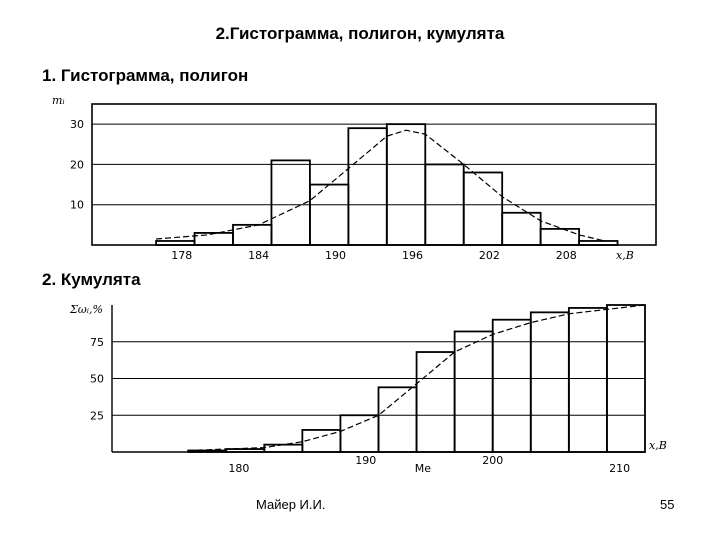 Image resolution: width=720 pixels, height=540 pixels. Describe the element at coordinates (667, 504) in the screenshot. I see `page-number: 55` at that location.